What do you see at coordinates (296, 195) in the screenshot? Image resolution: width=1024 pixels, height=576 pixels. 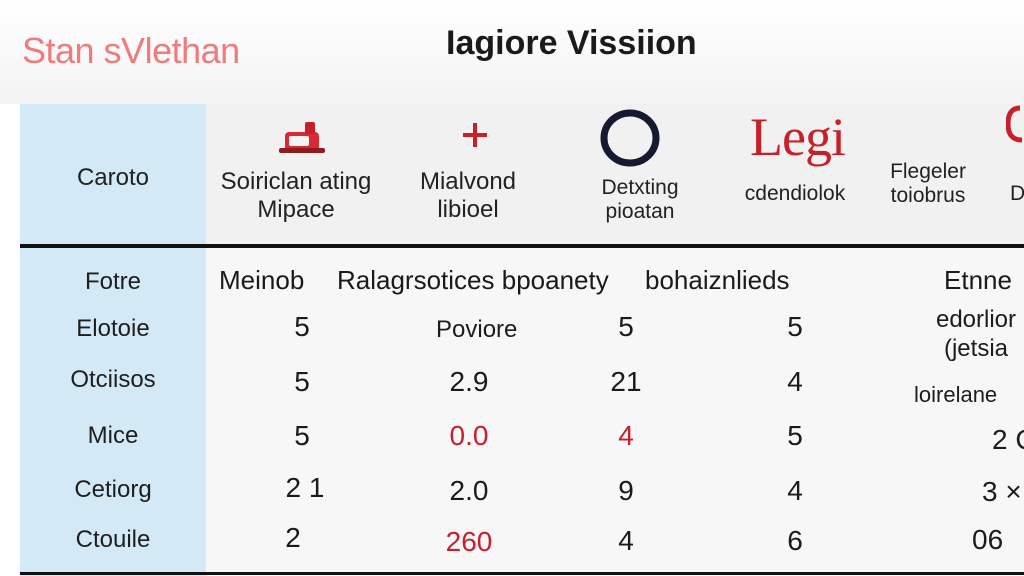 I see `header-col-1-label: Soiriclan ating Mipace` at bounding box center [296, 195].